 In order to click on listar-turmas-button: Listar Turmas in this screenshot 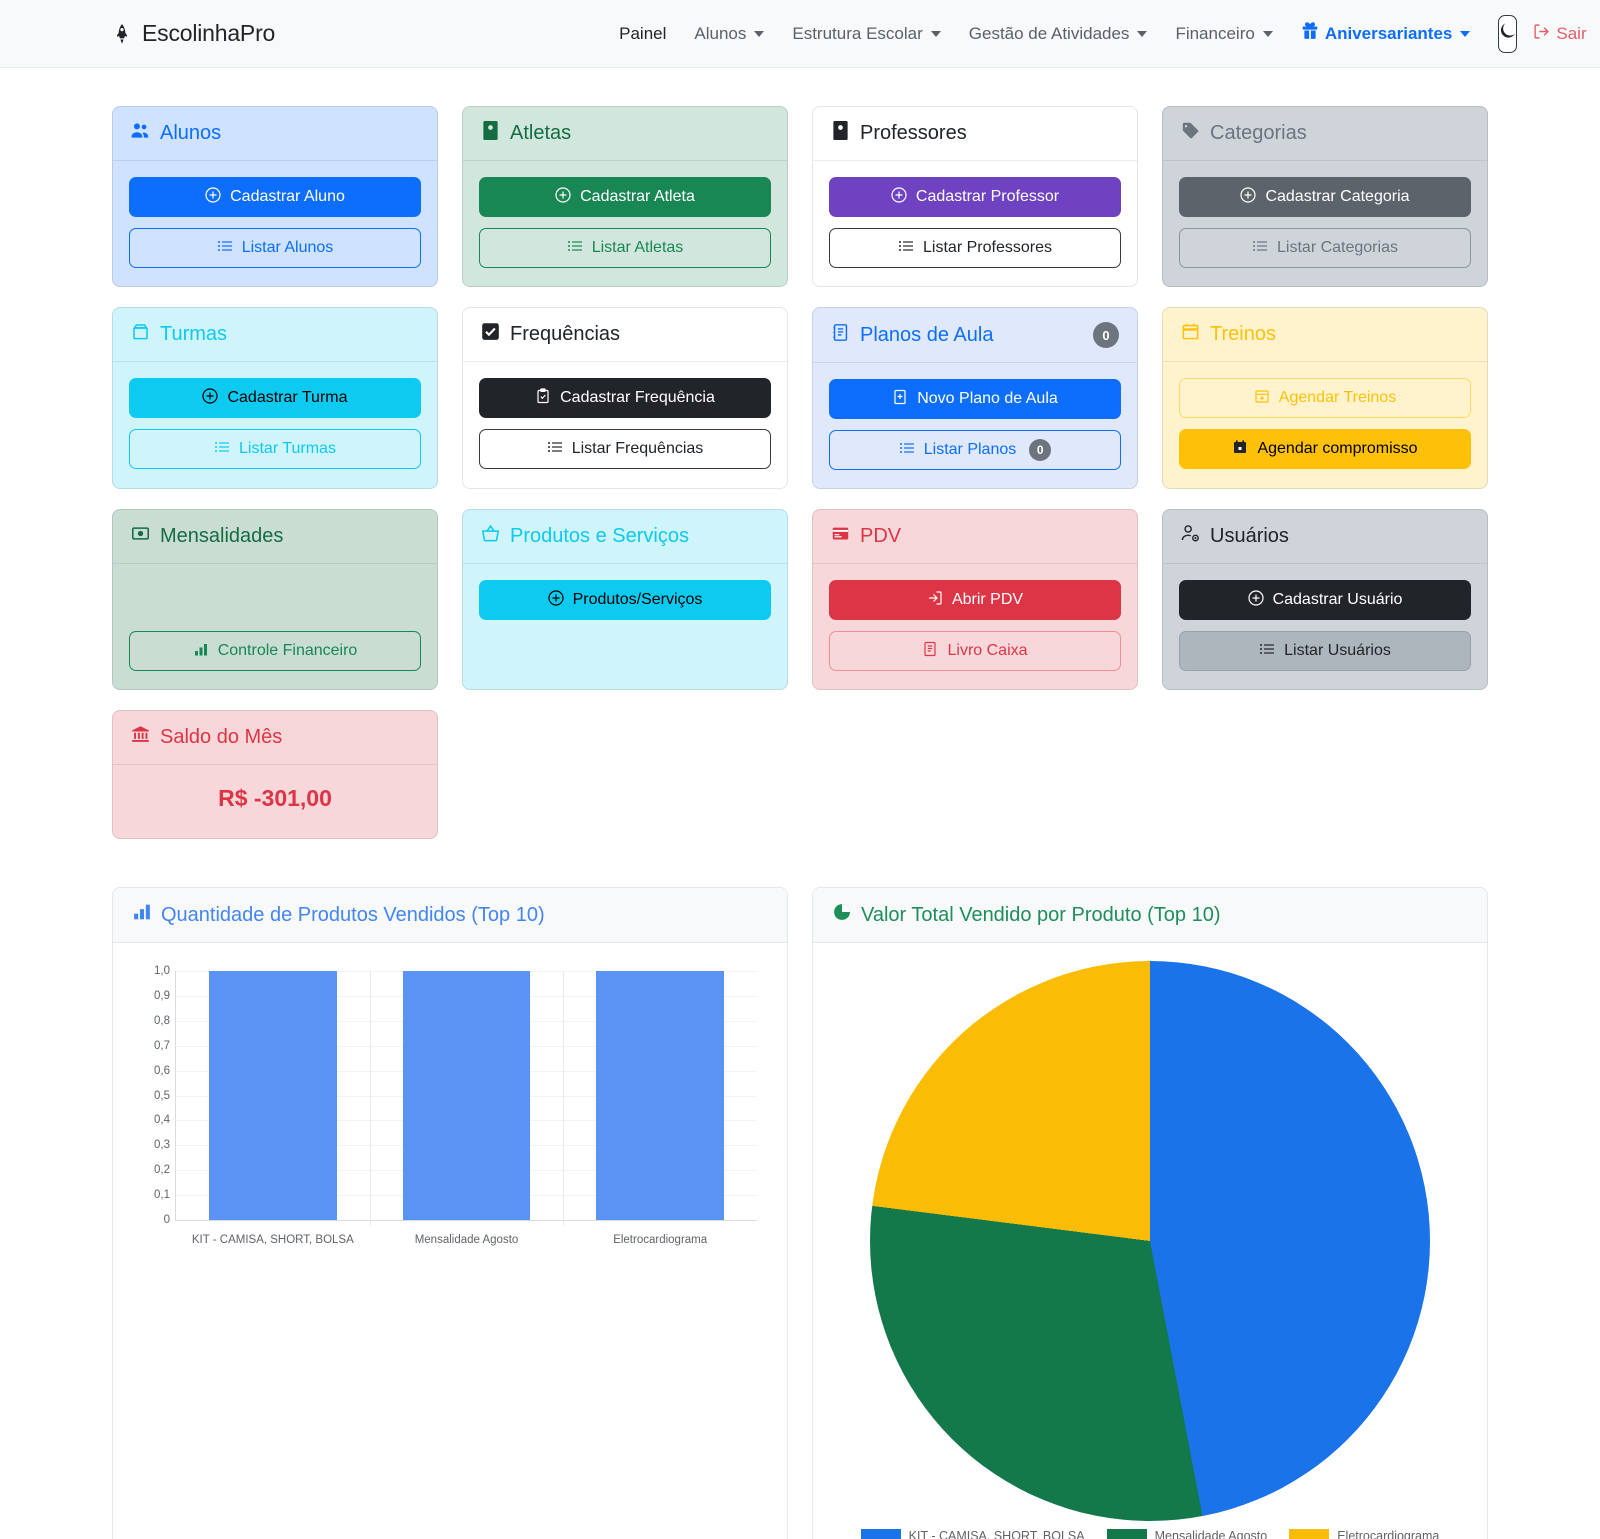, I will do `click(275, 449)`.